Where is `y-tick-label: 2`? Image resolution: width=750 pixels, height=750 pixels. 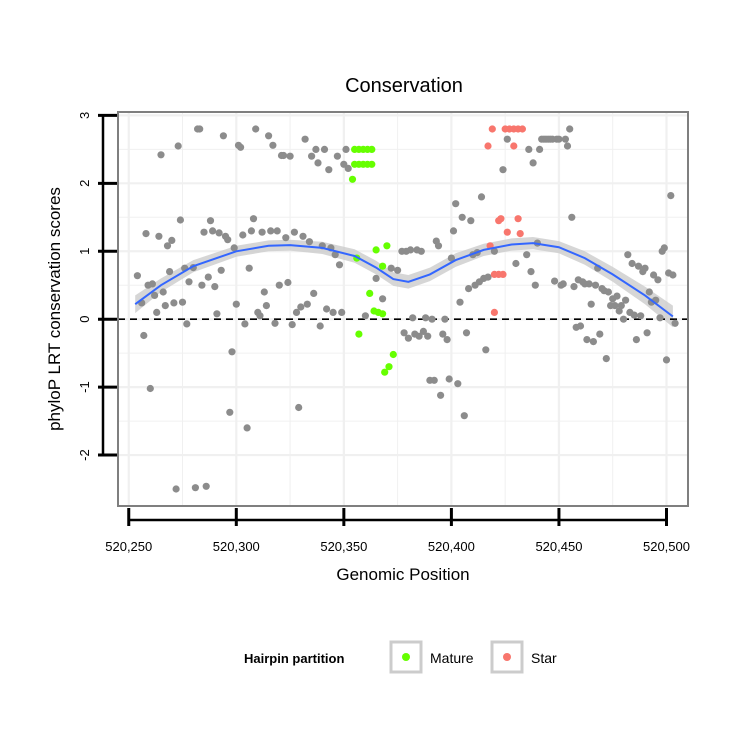 y-tick-label: 2 is located at coordinates (84, 183).